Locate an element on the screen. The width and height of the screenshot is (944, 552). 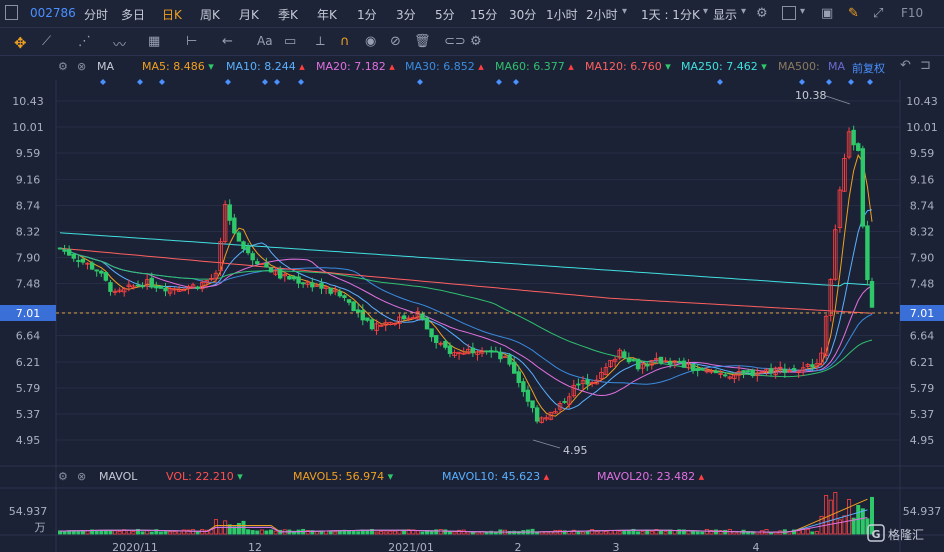
eye-icon: ◉ is located at coordinates (371, 41).